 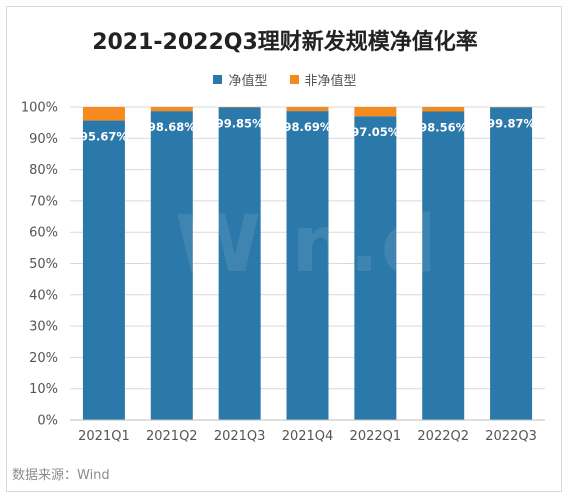 I want to click on data-label: 98.68%, so click(x=172, y=127).